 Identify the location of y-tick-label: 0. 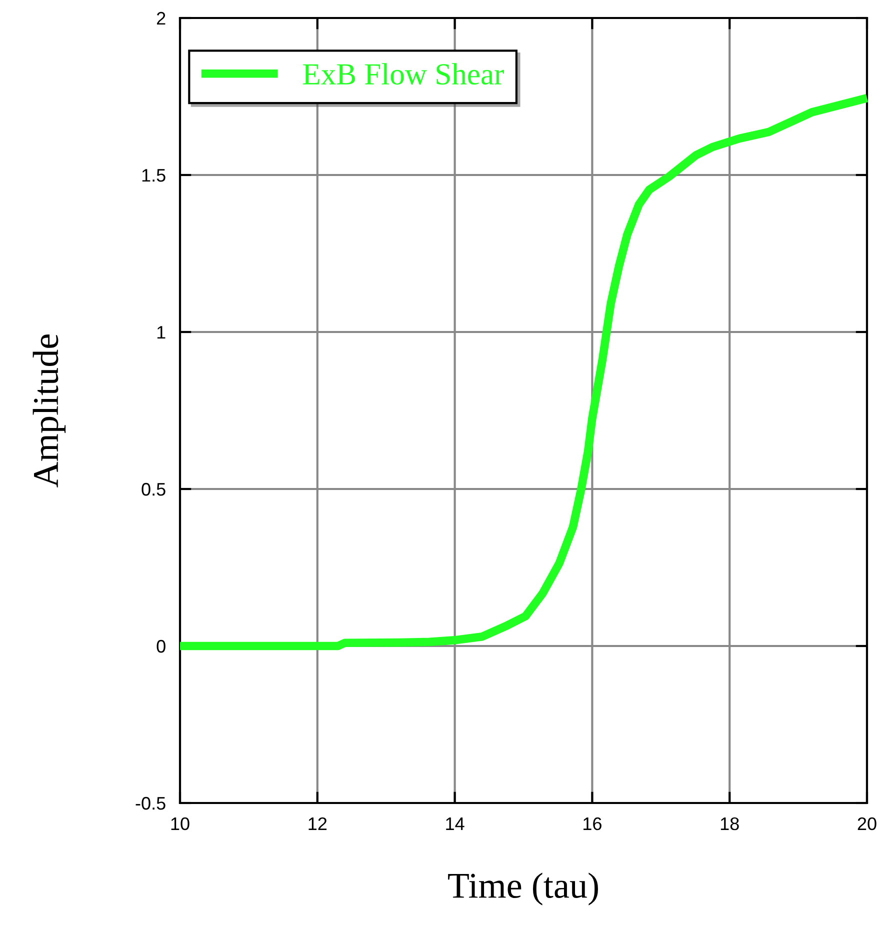
(161, 646).